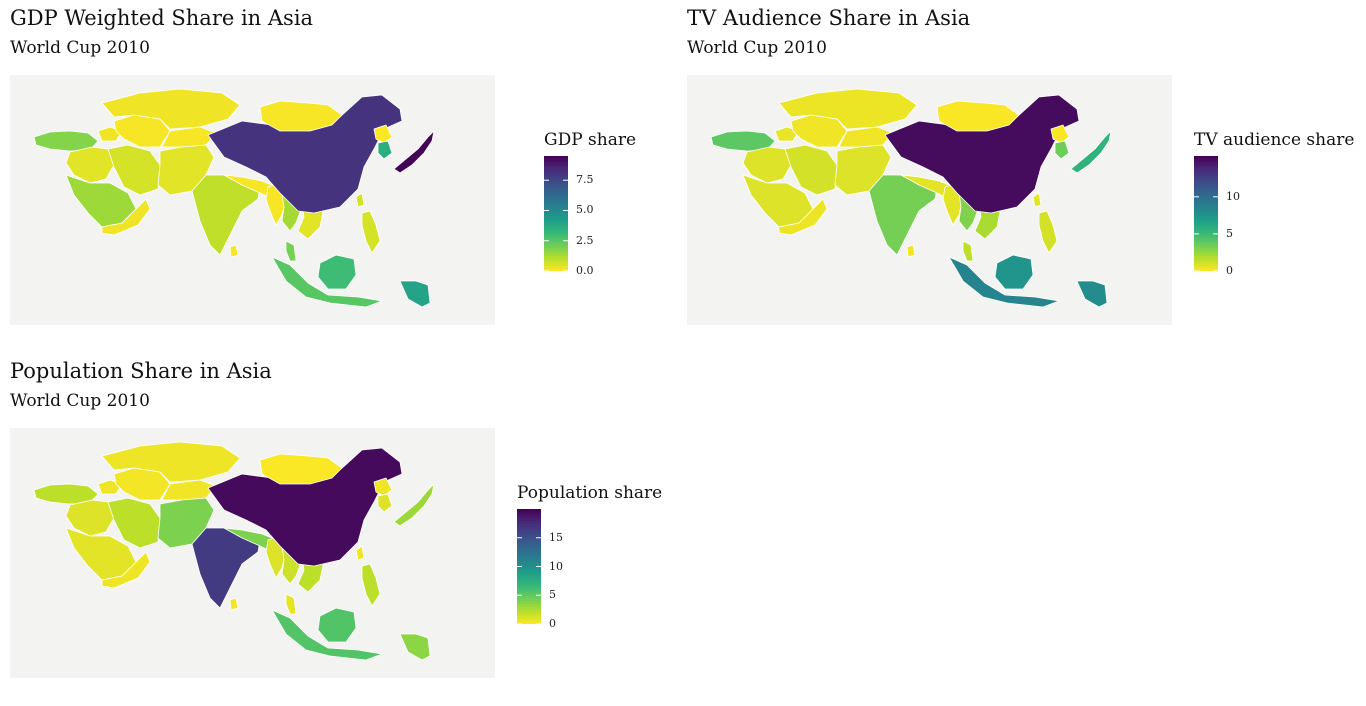  Describe the element at coordinates (301, 469) in the screenshot. I see `region-mongolia` at that location.